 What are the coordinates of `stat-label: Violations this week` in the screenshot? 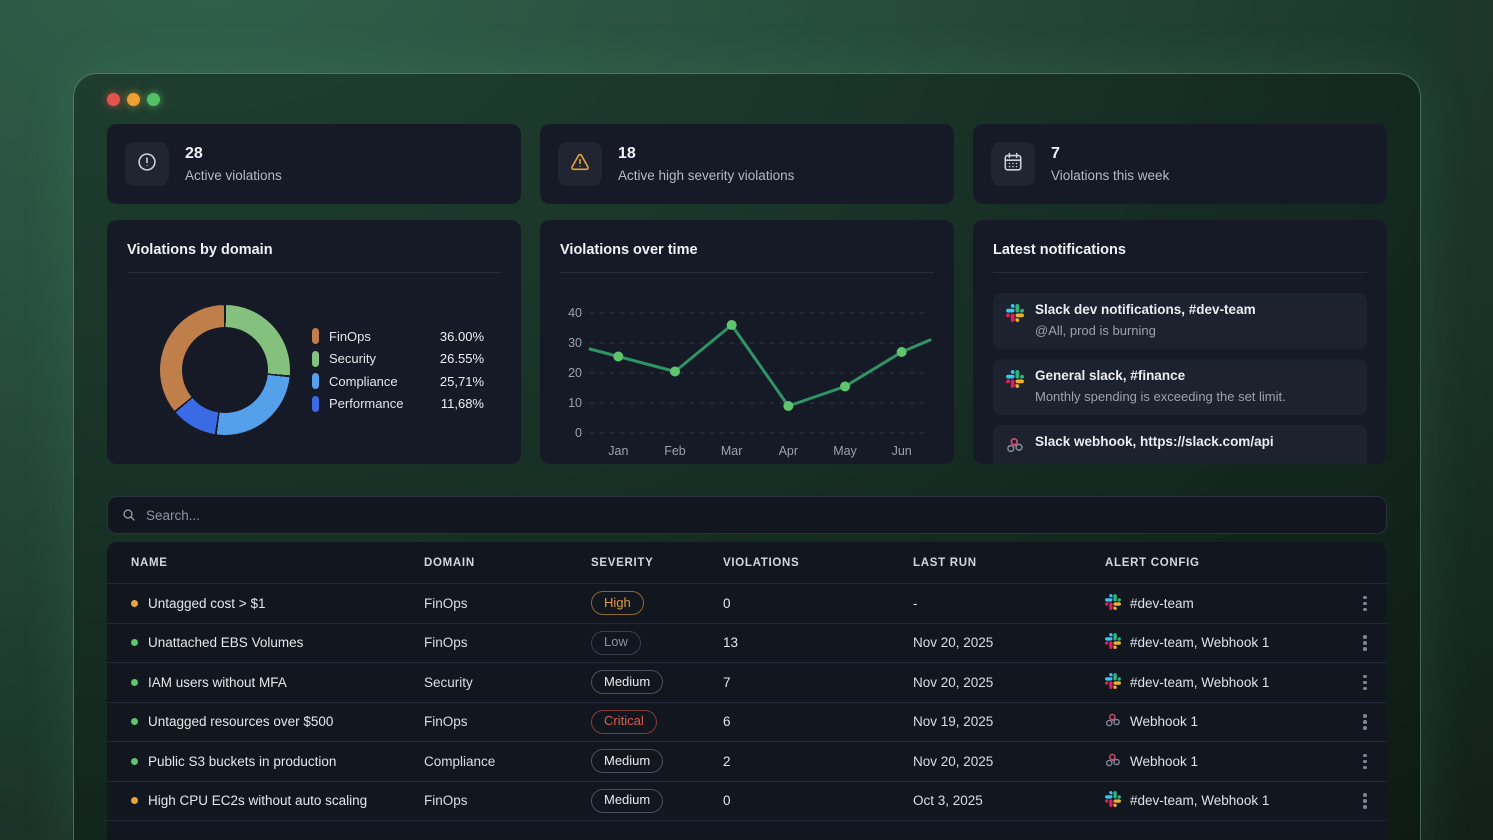 It's located at (1110, 175).